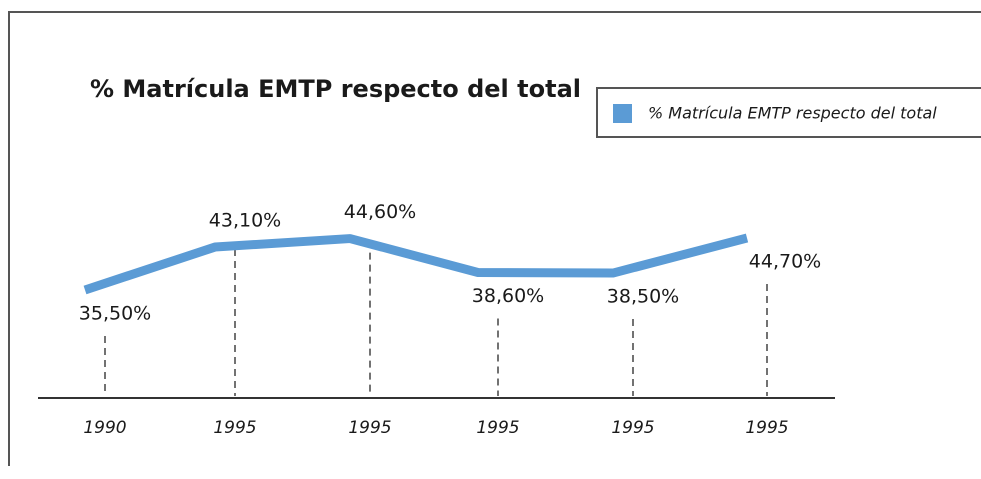  Describe the element at coordinates (785, 262) in the screenshot. I see `data-label: 44,70%` at that location.